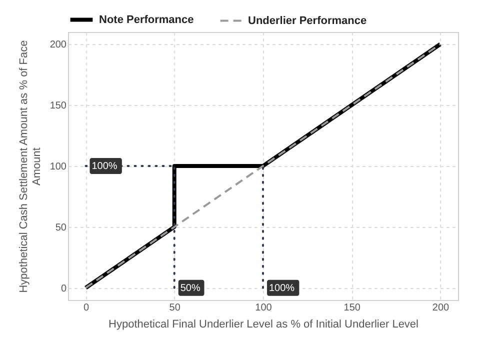 The image size is (480, 360). I want to click on x-axis-title: Hypothetical Final Underlier Level as % of Initial Underlier Level, so click(263, 324).